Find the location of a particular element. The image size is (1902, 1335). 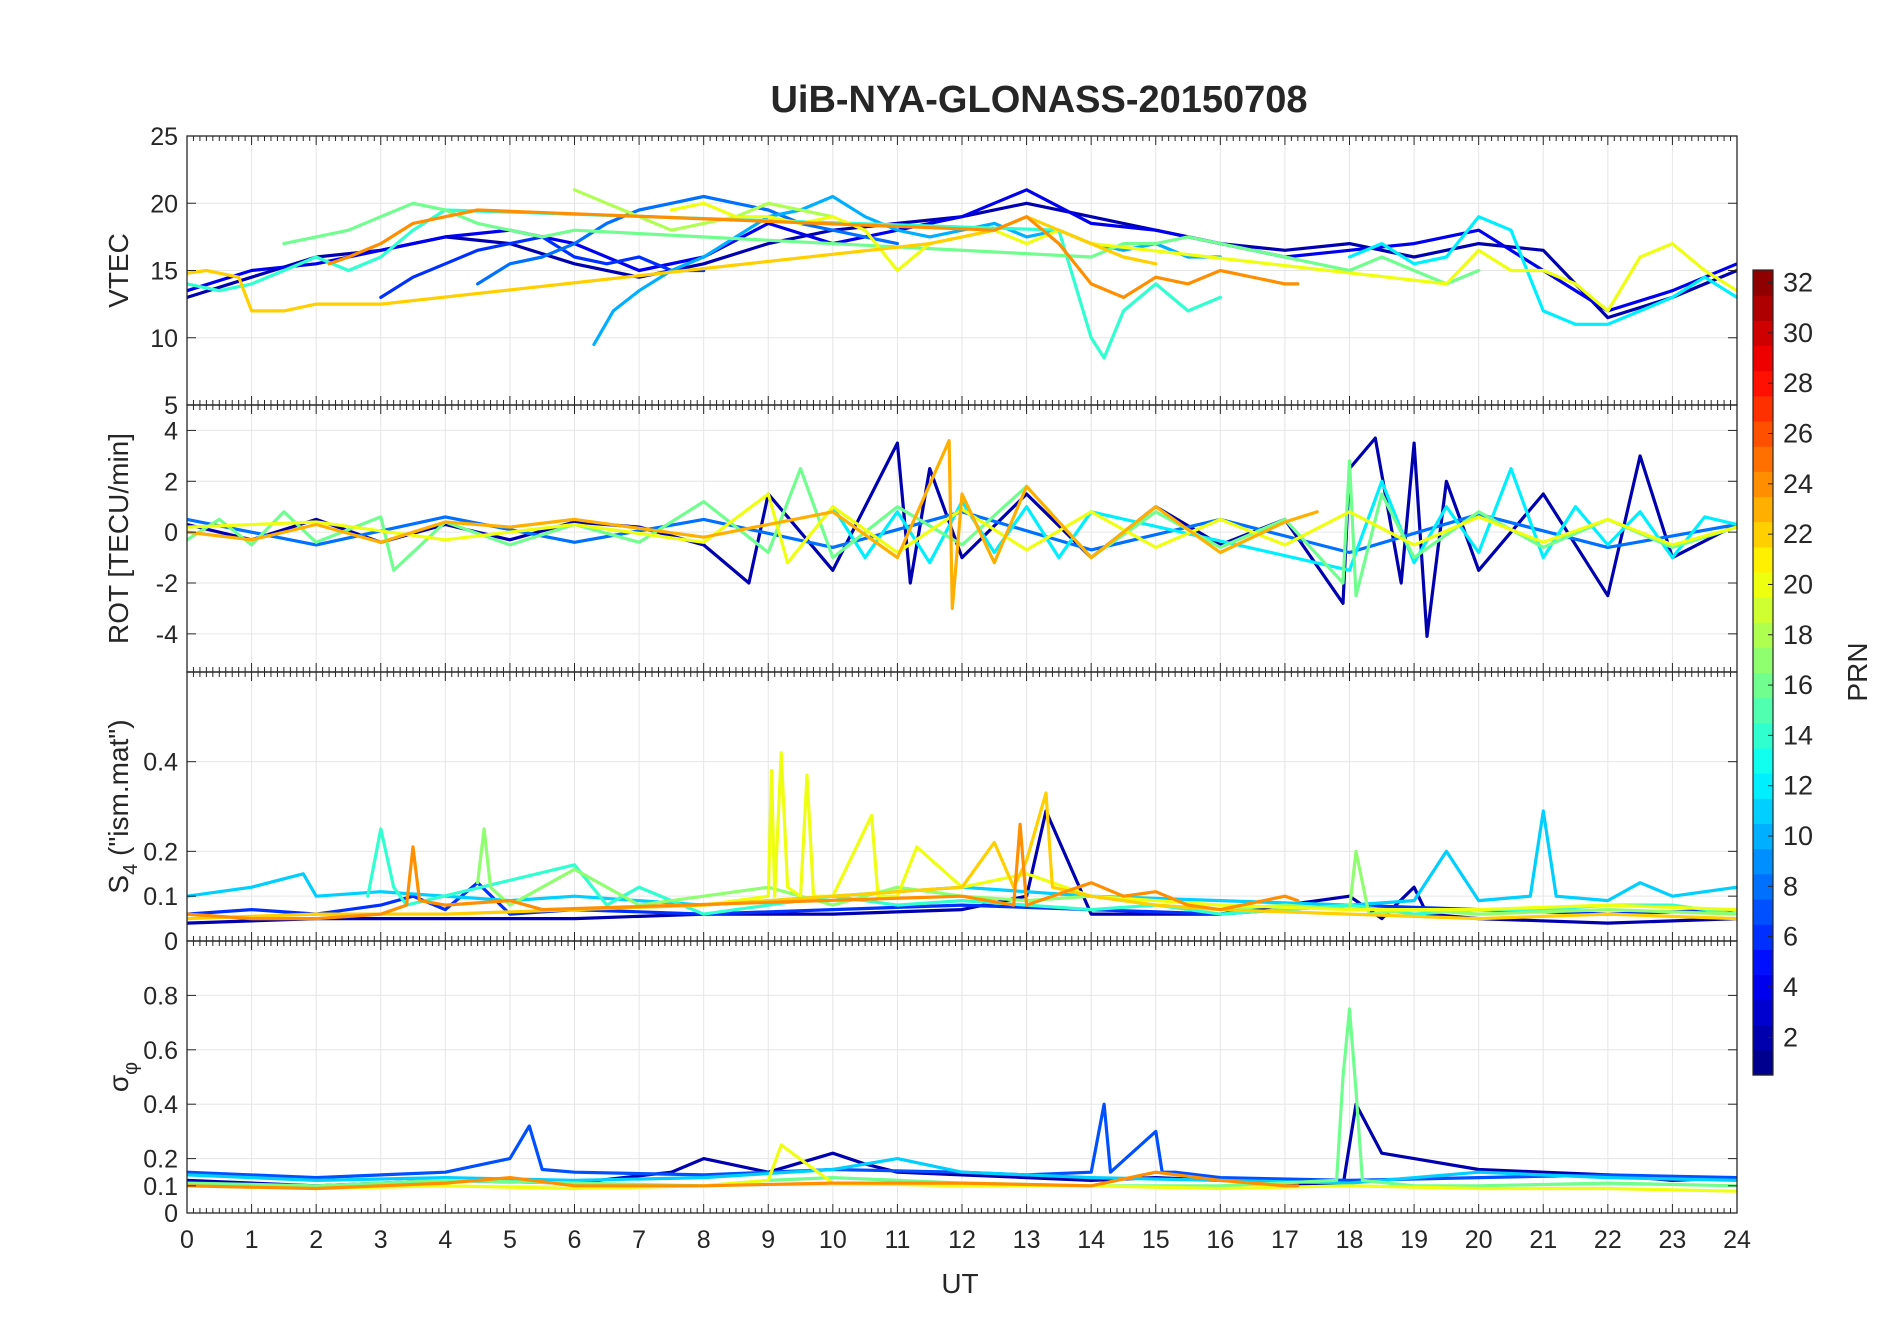

x-tick-label: 24 is located at coordinates (1737, 1240).